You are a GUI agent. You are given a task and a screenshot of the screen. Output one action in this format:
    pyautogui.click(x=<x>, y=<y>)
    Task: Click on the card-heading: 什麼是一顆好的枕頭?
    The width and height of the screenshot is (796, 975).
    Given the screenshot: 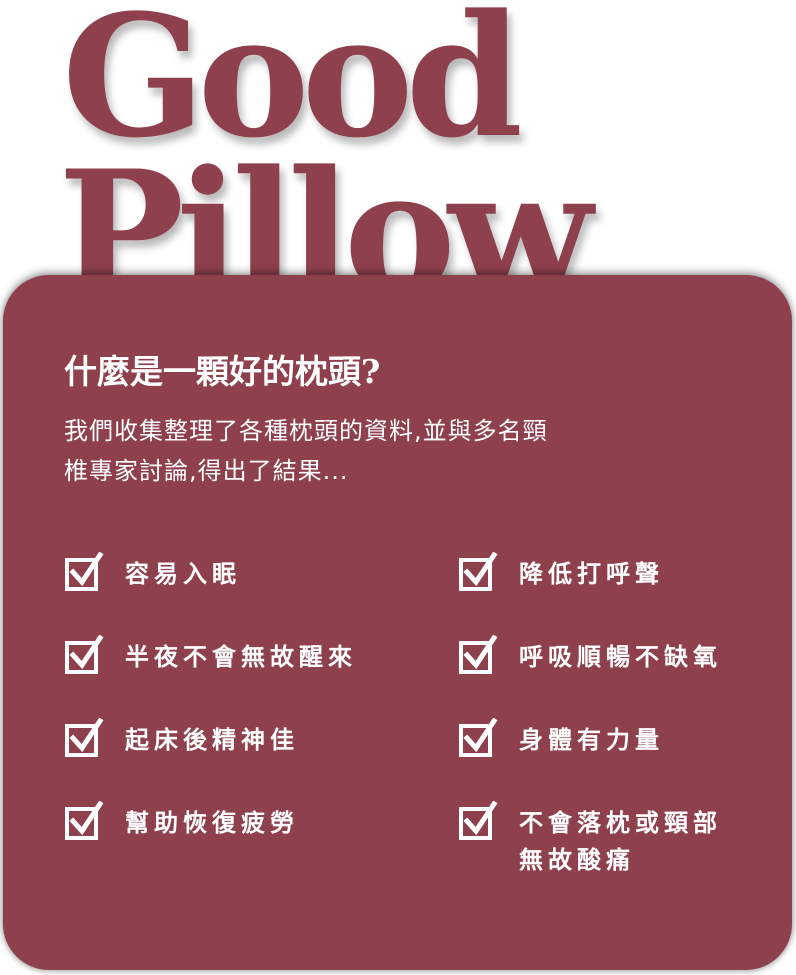 What is the action you would take?
    pyautogui.click(x=222, y=371)
    